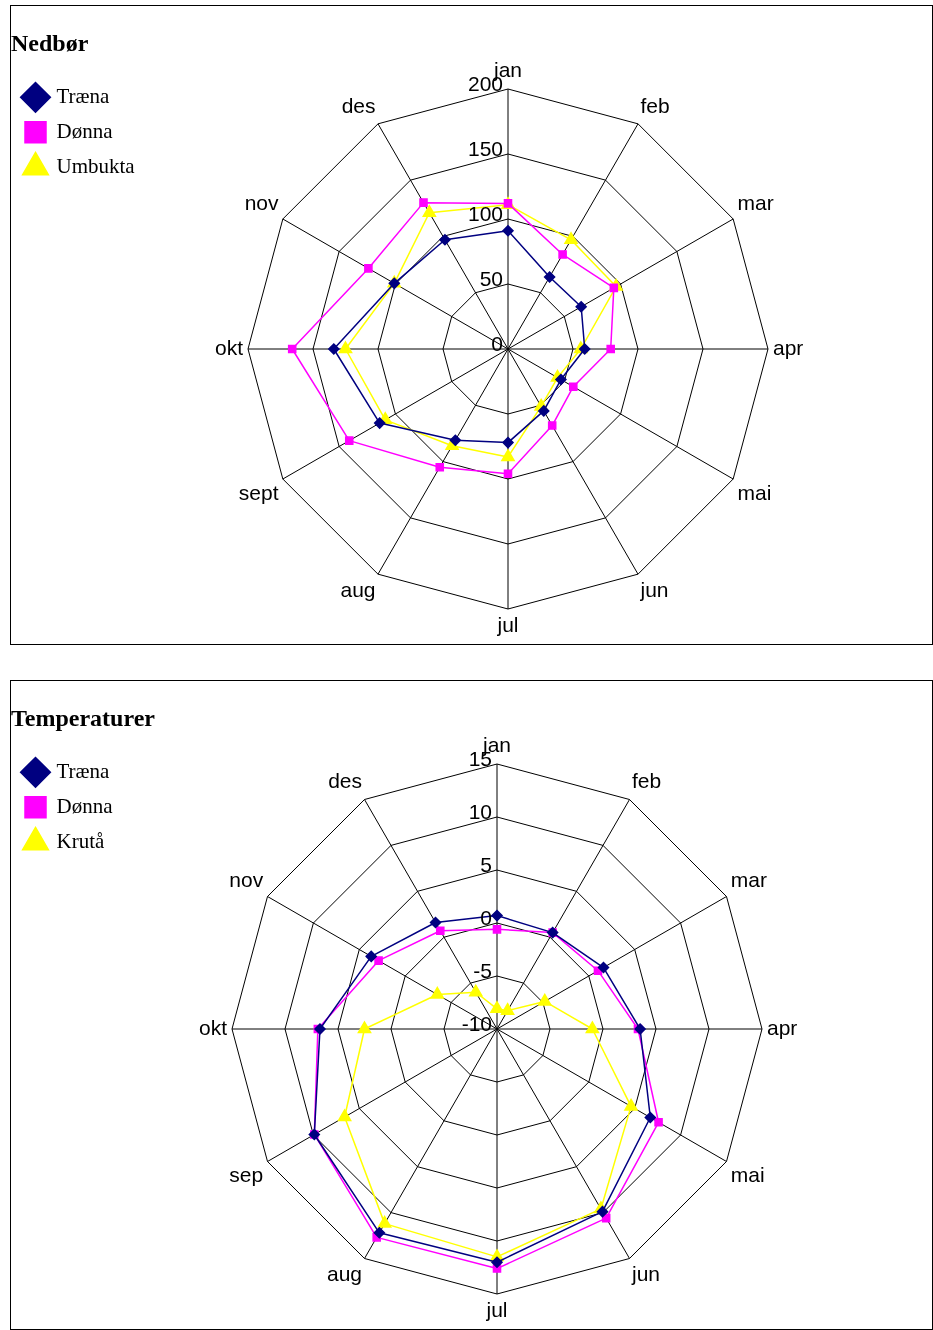  What do you see at coordinates (485, 213) in the screenshot?
I see `y-tick-label: 100` at bounding box center [485, 213].